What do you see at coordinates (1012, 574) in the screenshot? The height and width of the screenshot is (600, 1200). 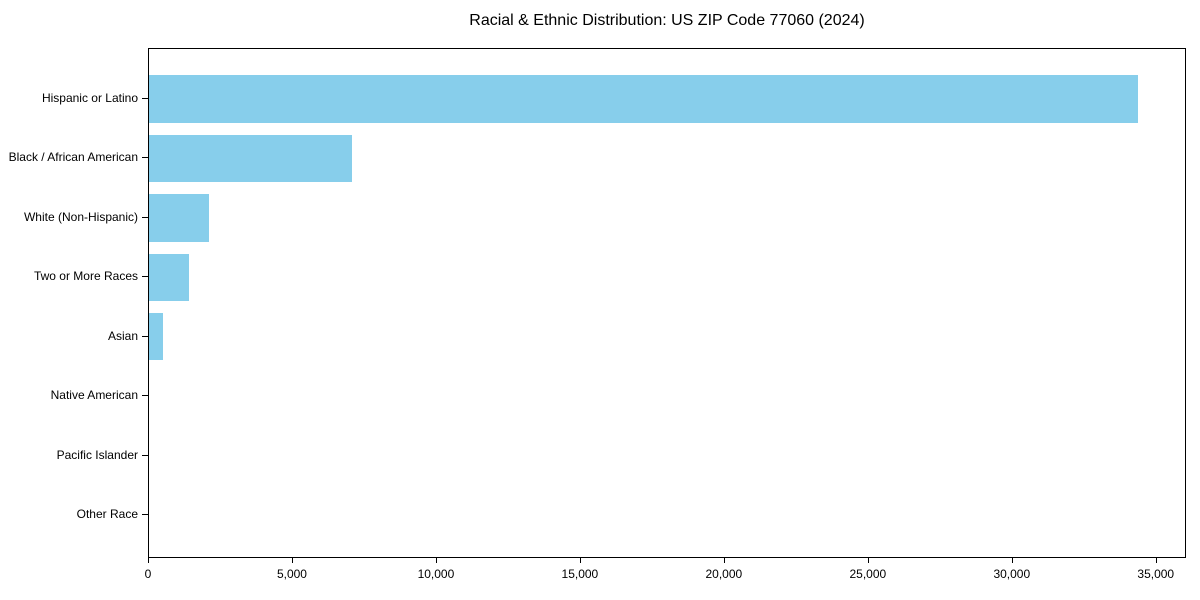 I see `x-tick-label-30-000: 30,000` at bounding box center [1012, 574].